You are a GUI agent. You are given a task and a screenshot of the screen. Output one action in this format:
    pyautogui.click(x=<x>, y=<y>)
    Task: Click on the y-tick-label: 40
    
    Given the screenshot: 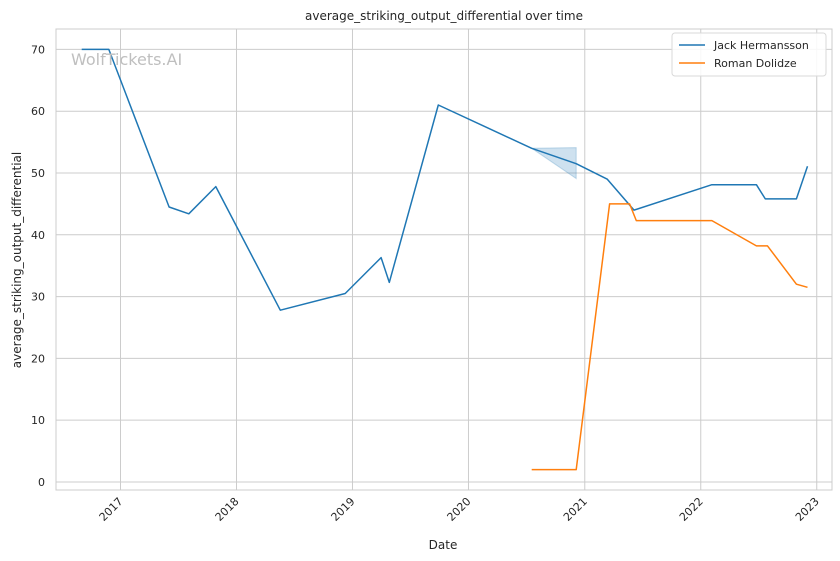 What is the action you would take?
    pyautogui.click(x=38, y=235)
    